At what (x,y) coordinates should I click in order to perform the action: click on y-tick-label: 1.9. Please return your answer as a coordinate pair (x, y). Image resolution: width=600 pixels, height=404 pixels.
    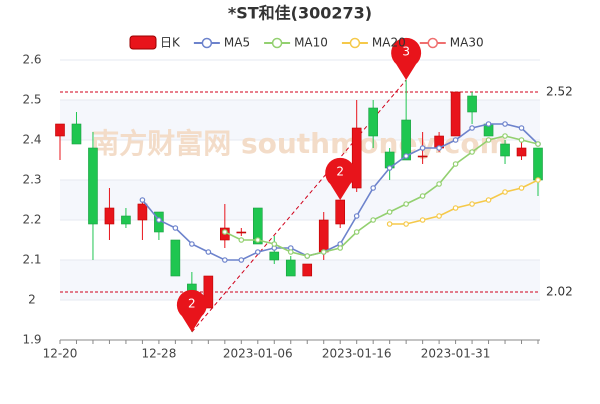
    Looking at the image, I should click on (31, 340).